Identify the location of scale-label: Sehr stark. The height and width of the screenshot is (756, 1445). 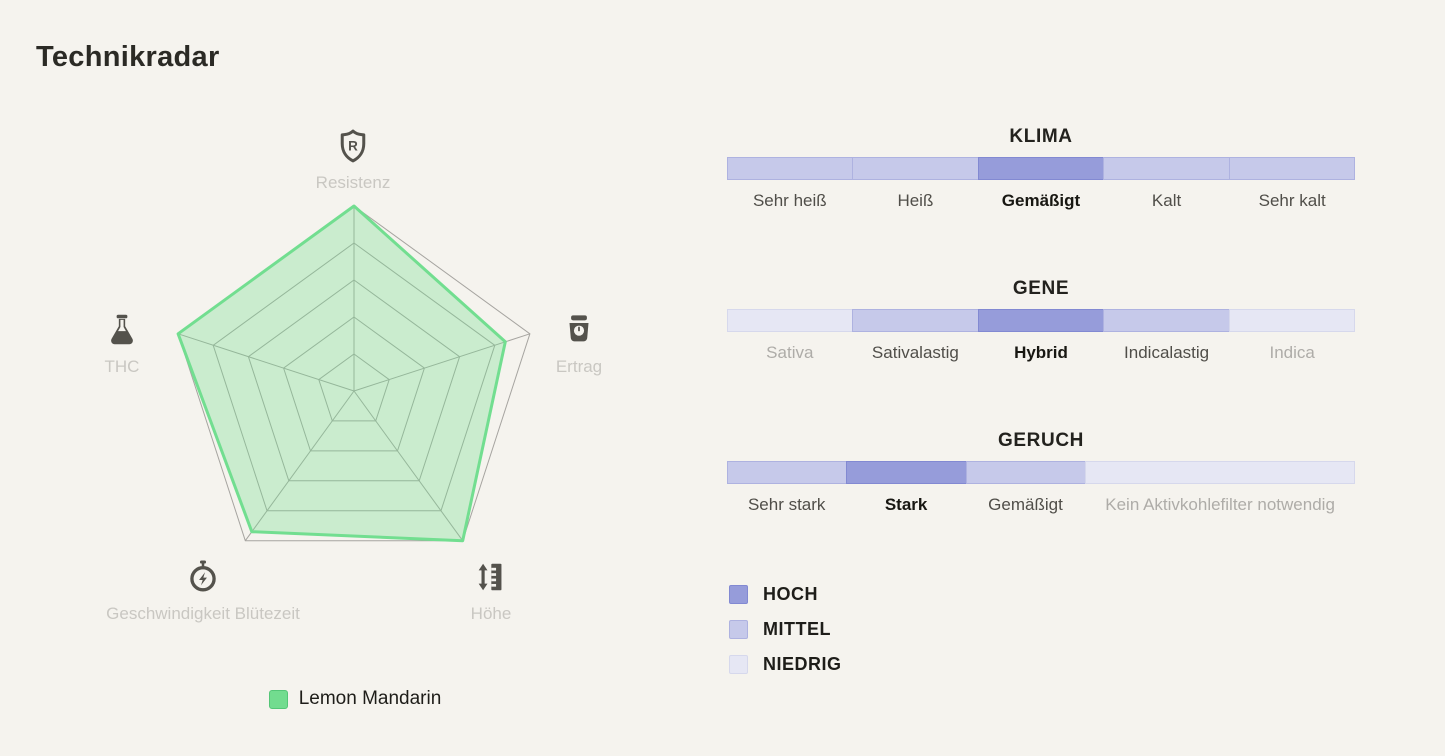
(786, 504).